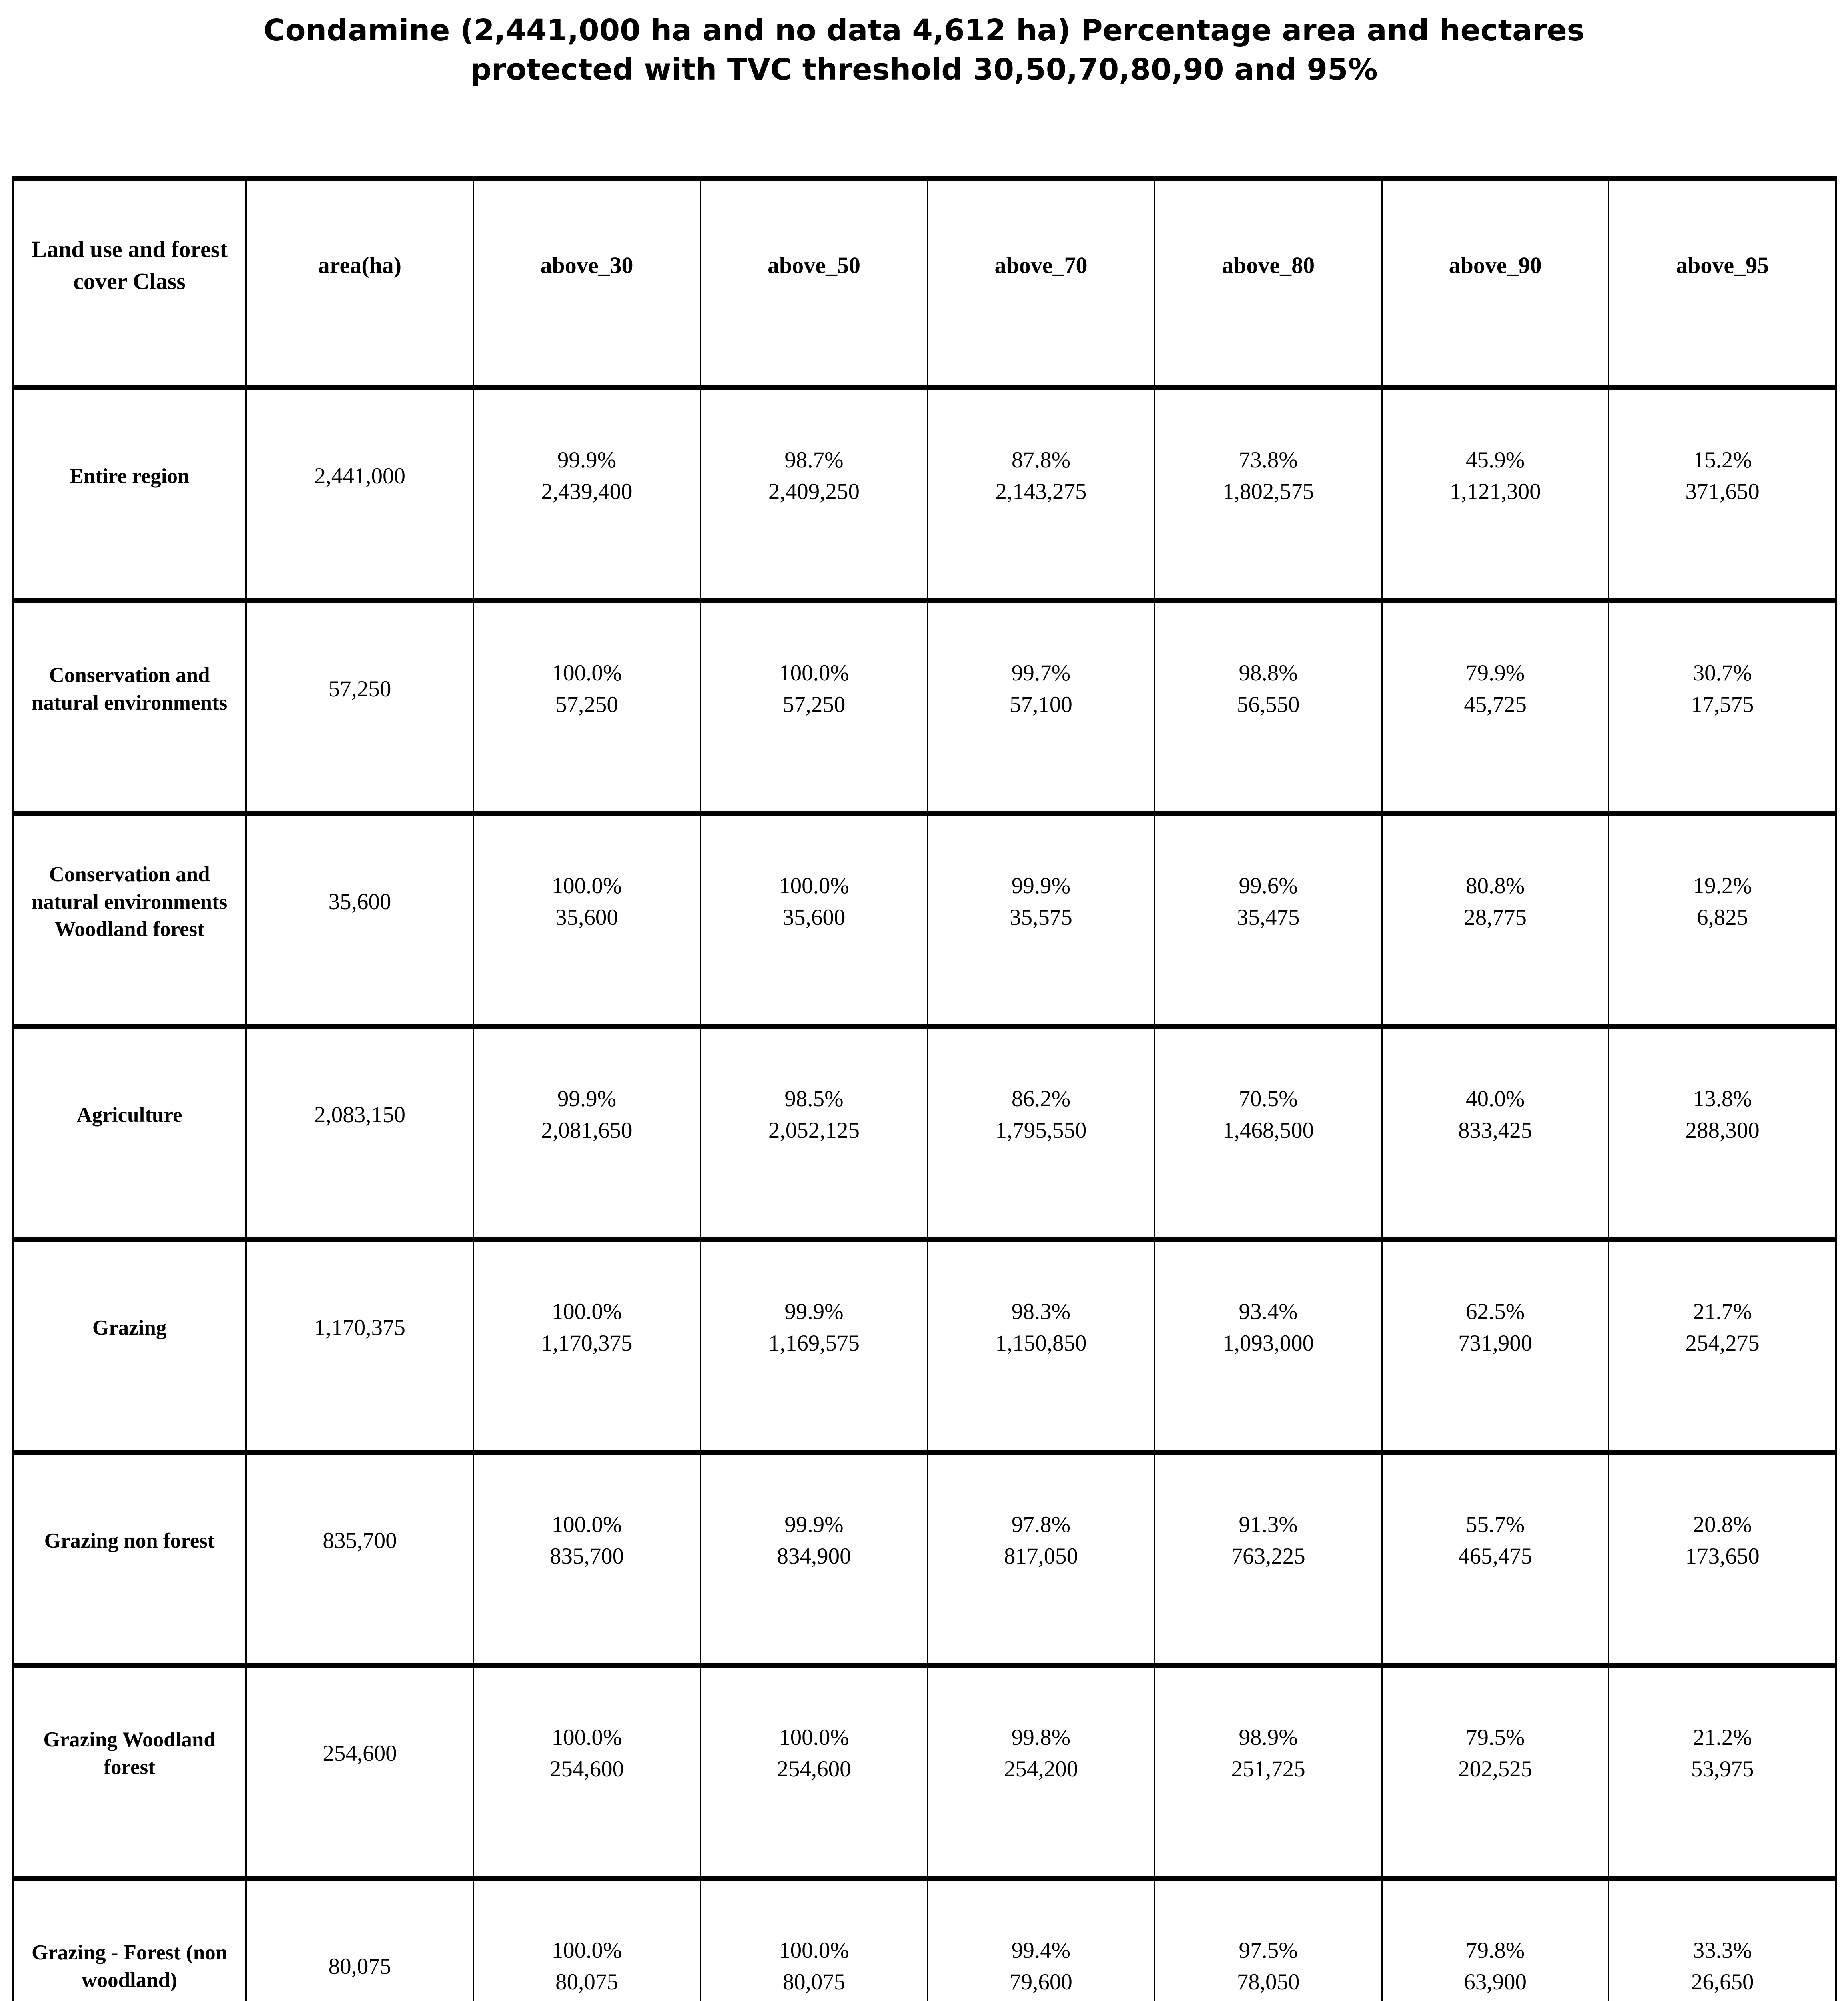 The width and height of the screenshot is (1848, 2001). I want to click on hectares-value: 80,075, so click(586, 1982).